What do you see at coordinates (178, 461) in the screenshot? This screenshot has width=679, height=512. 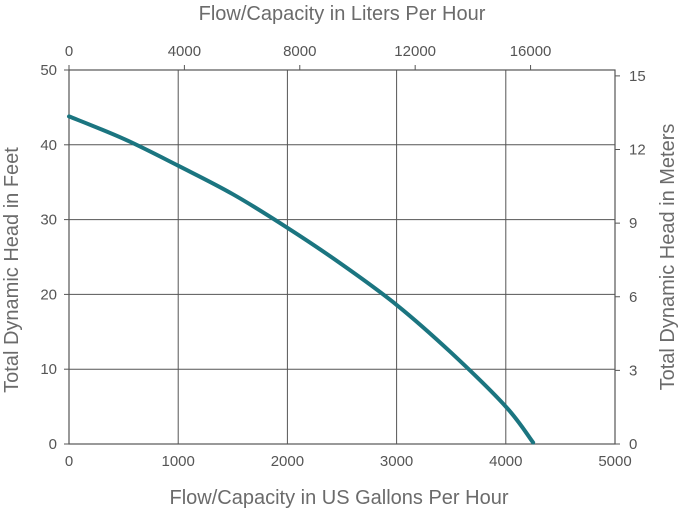 I see `bottom-tick-label: 1000` at bounding box center [178, 461].